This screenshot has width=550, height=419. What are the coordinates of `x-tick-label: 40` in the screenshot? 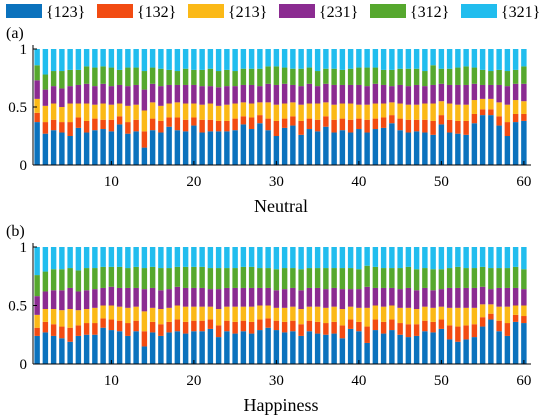 It's located at (358, 182).